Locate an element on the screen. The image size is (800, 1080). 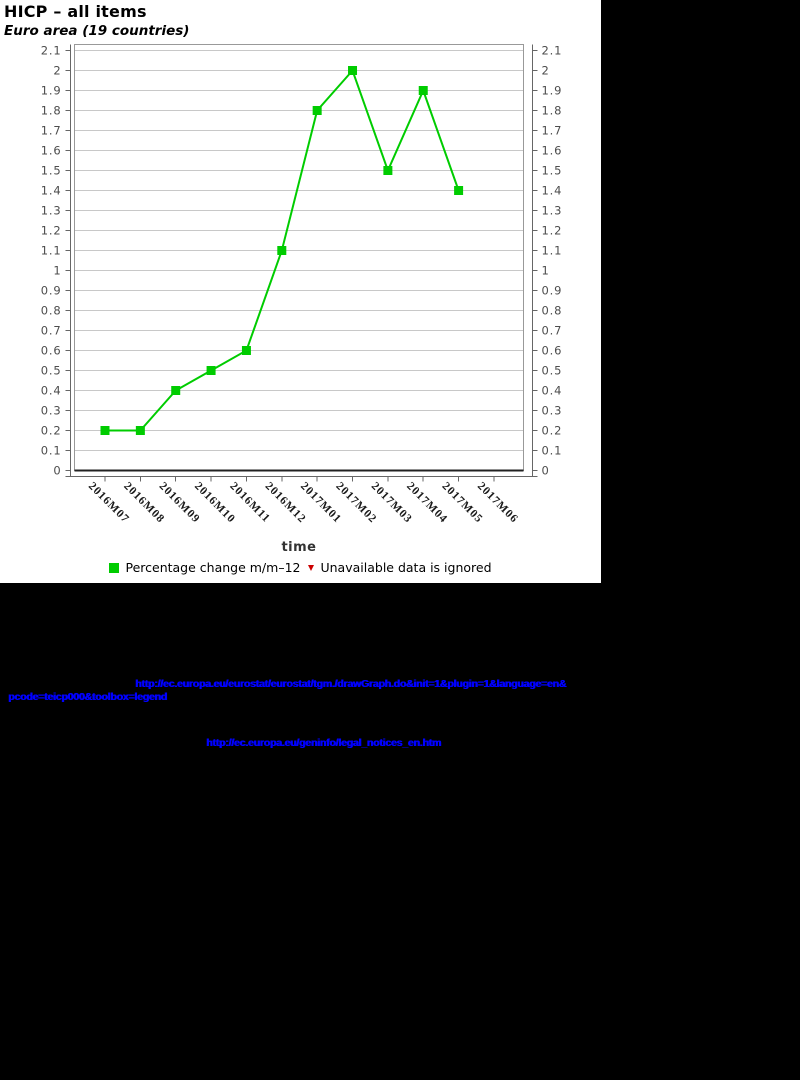
y-tick-label-right: 0.8 is located at coordinates (552, 311).